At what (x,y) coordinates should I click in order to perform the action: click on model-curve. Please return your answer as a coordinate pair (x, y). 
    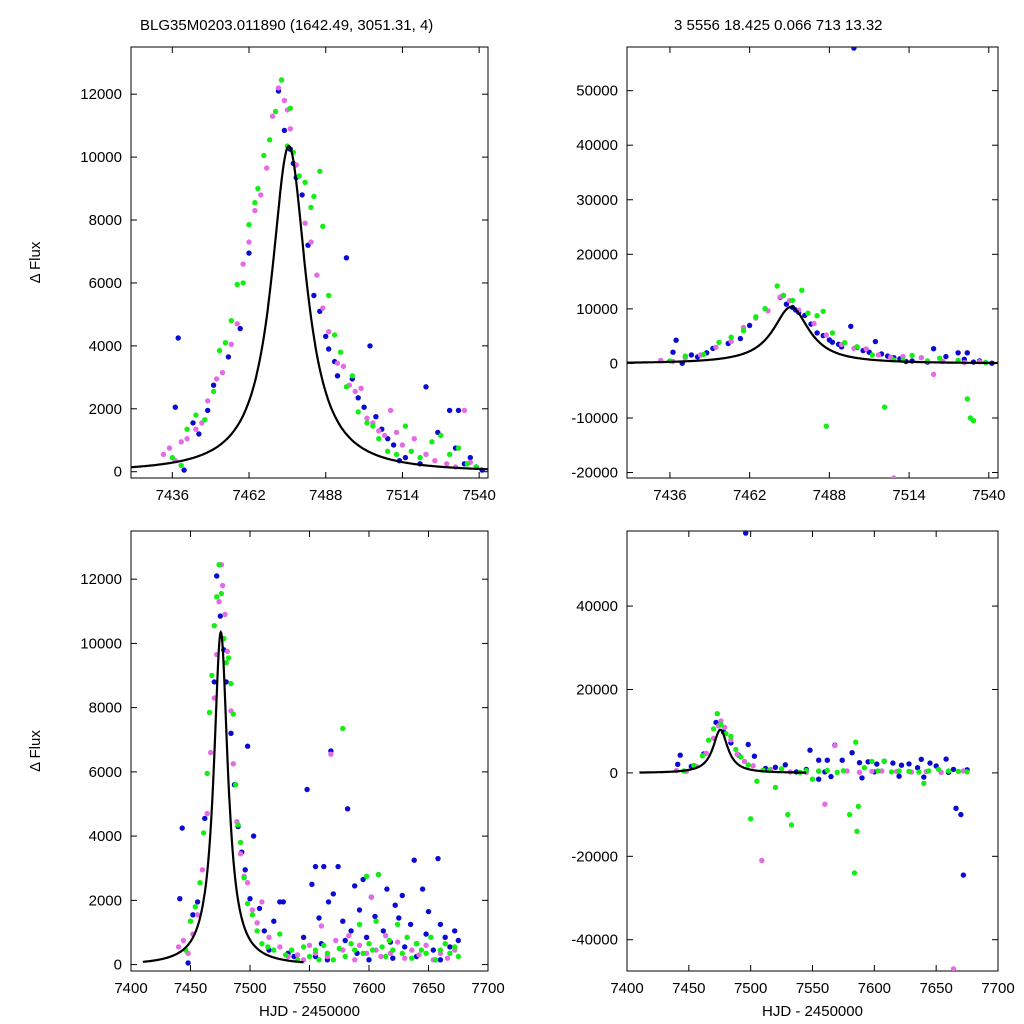
    Looking at the image, I should click on (223, 797).